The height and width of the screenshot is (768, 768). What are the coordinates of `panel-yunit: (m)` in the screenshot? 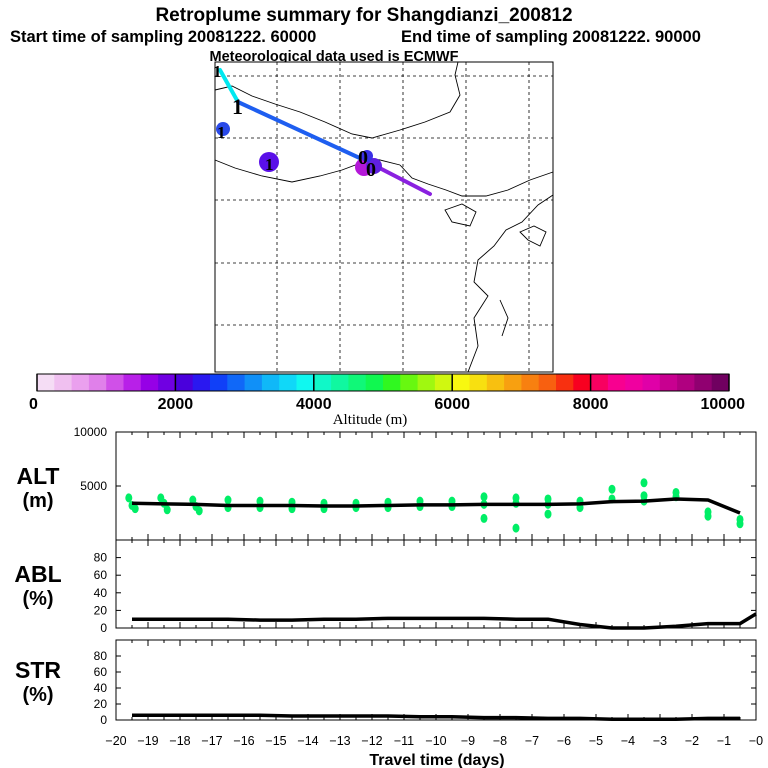 It's located at (37, 501).